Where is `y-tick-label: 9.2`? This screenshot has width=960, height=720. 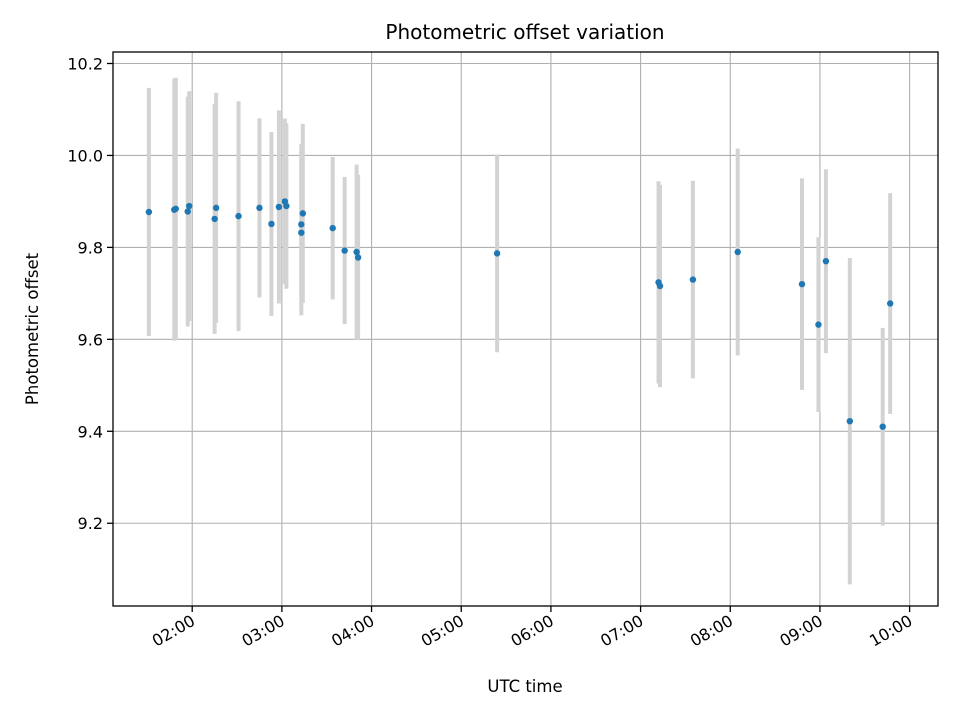
y-tick-label: 9.2 is located at coordinates (90, 523).